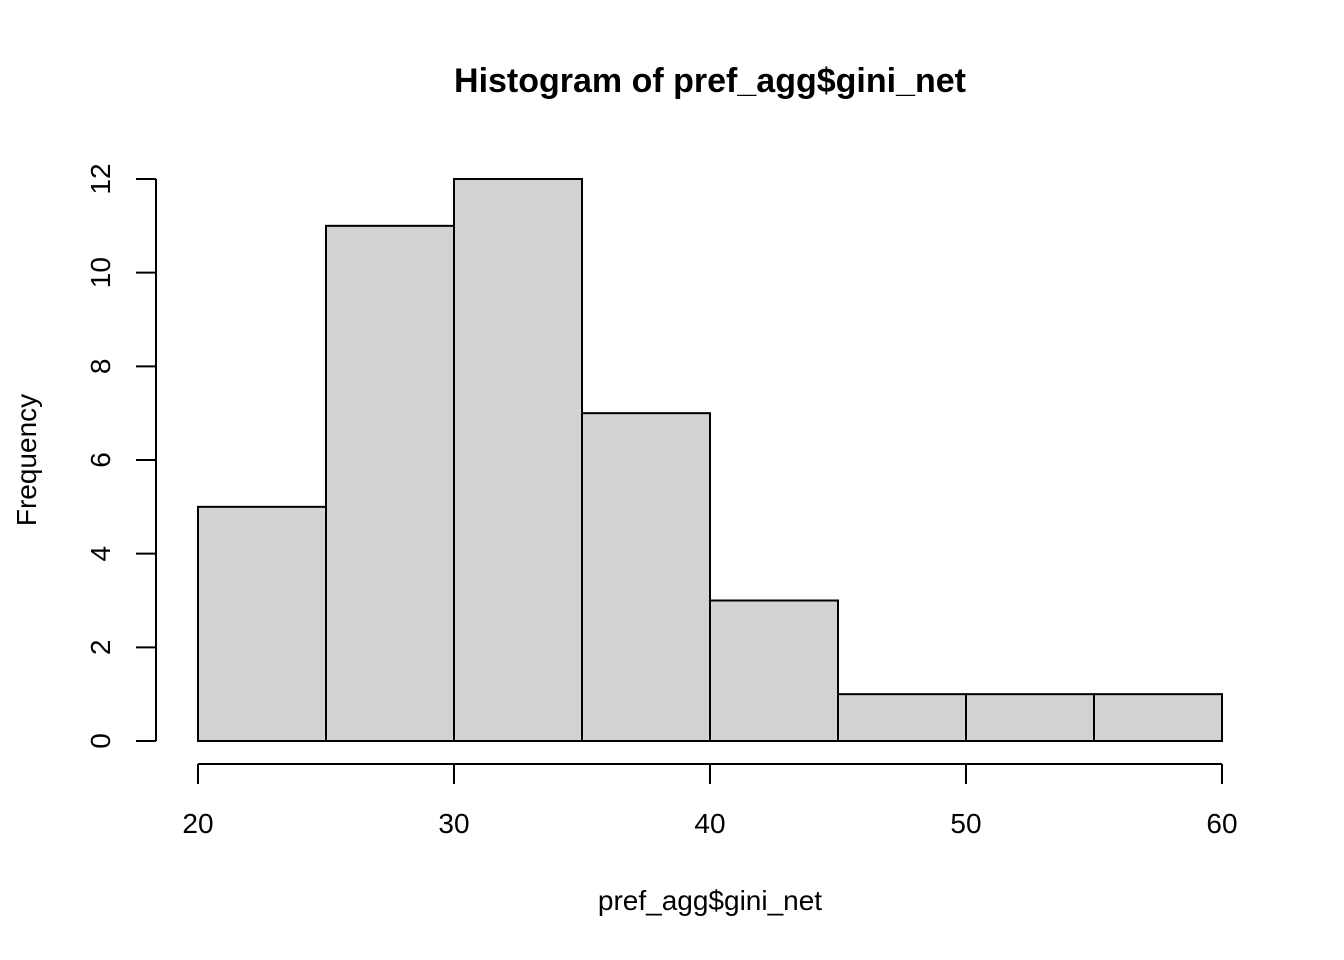 This screenshot has height=960, width=1344. I want to click on y-tick-label-0: 0, so click(100, 741).